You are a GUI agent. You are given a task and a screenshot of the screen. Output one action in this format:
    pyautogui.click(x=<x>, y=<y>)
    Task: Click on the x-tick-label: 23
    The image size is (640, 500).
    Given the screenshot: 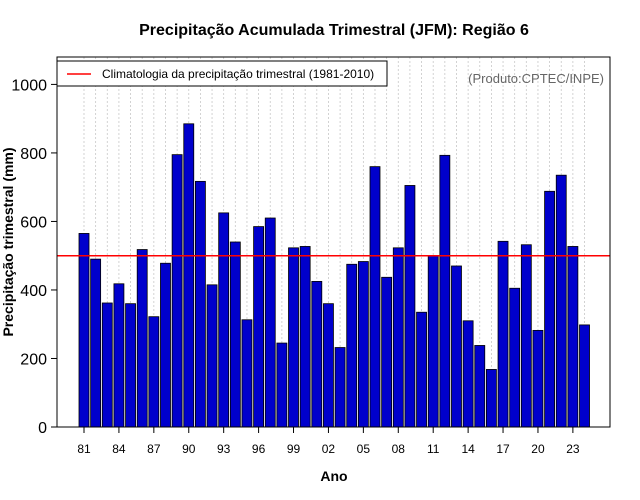 What is the action you would take?
    pyautogui.click(x=573, y=449)
    